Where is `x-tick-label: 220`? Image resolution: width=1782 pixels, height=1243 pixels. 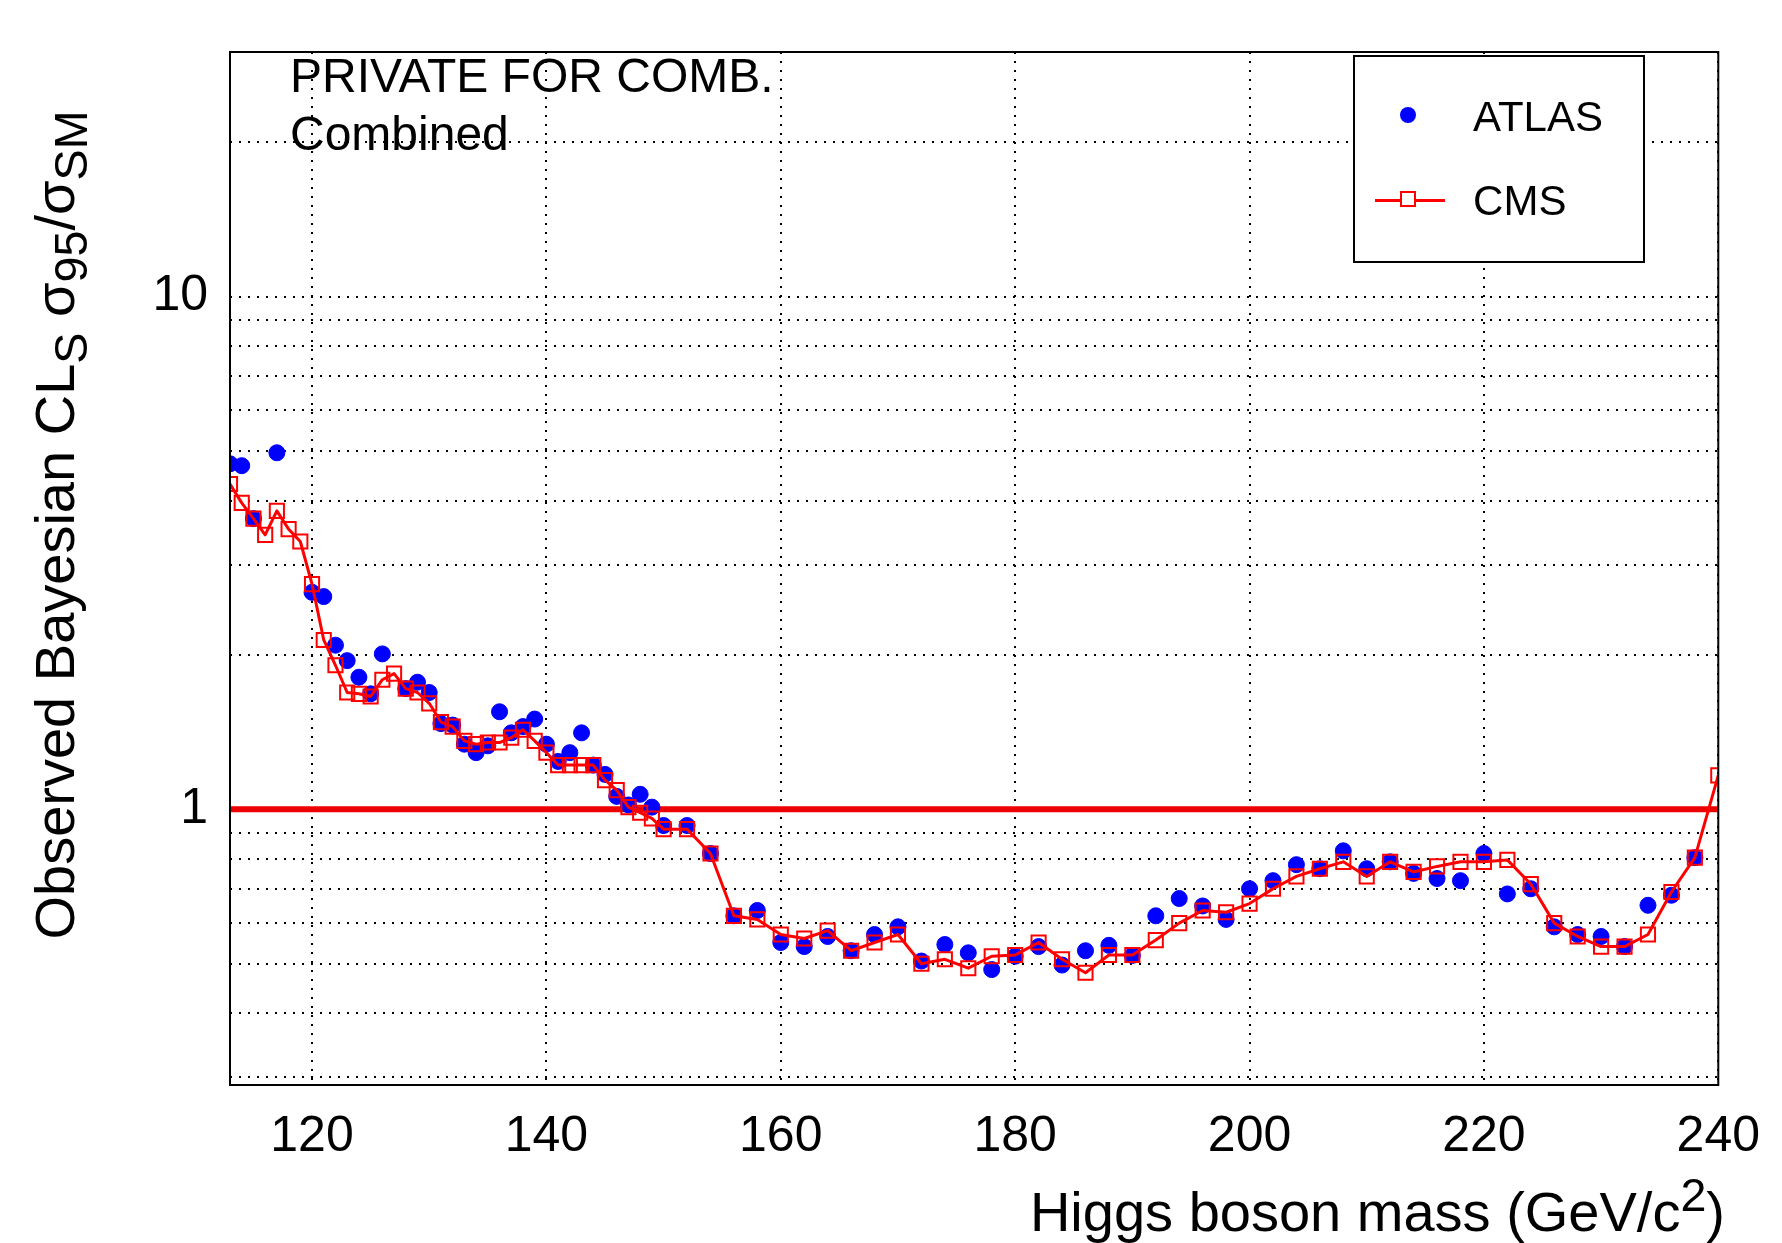
x-tick-label: 220 is located at coordinates (1484, 1133).